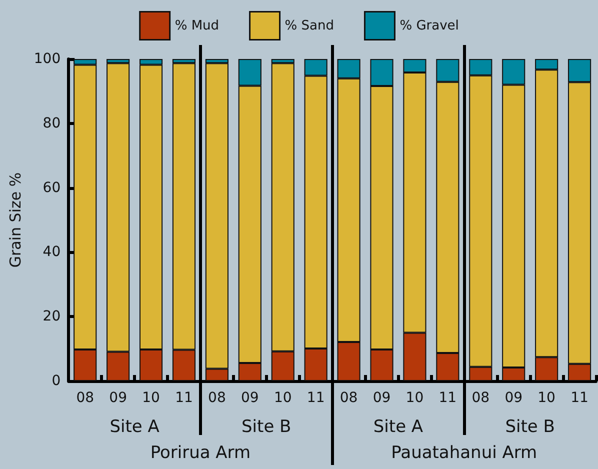 The height and width of the screenshot is (469, 598). Describe the element at coordinates (309, 26) in the screenshot. I see `legend-label: % Sand` at that location.